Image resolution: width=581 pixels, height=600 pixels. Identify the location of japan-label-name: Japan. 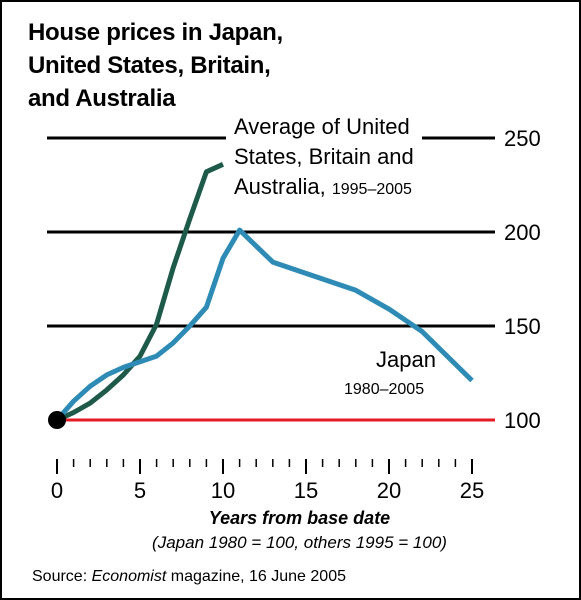
(406, 359).